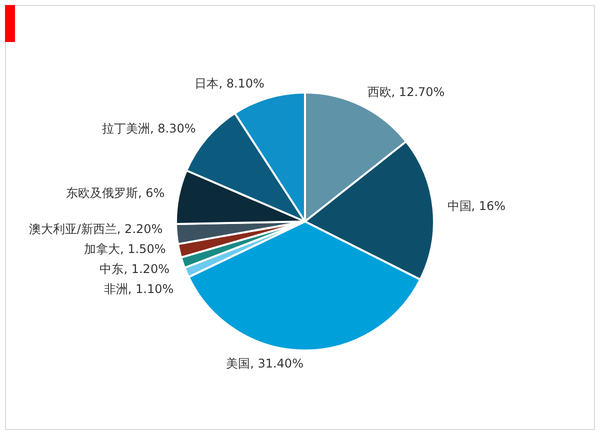 This screenshot has width=600, height=433. I want to click on slice-label: 日本, 8.10%, so click(229, 83).